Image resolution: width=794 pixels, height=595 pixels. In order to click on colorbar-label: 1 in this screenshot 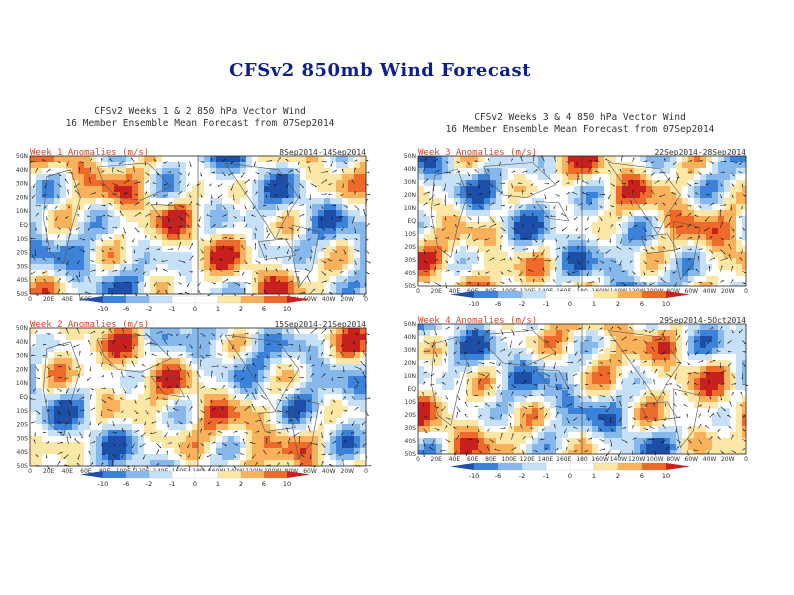, I will do `click(218, 484)`.